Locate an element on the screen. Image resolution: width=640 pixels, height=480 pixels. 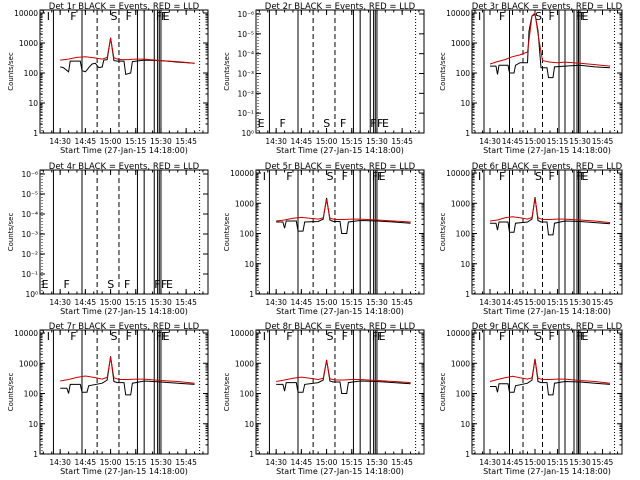
y-tick-label: 10⁻² is located at coordinates (29, 254).